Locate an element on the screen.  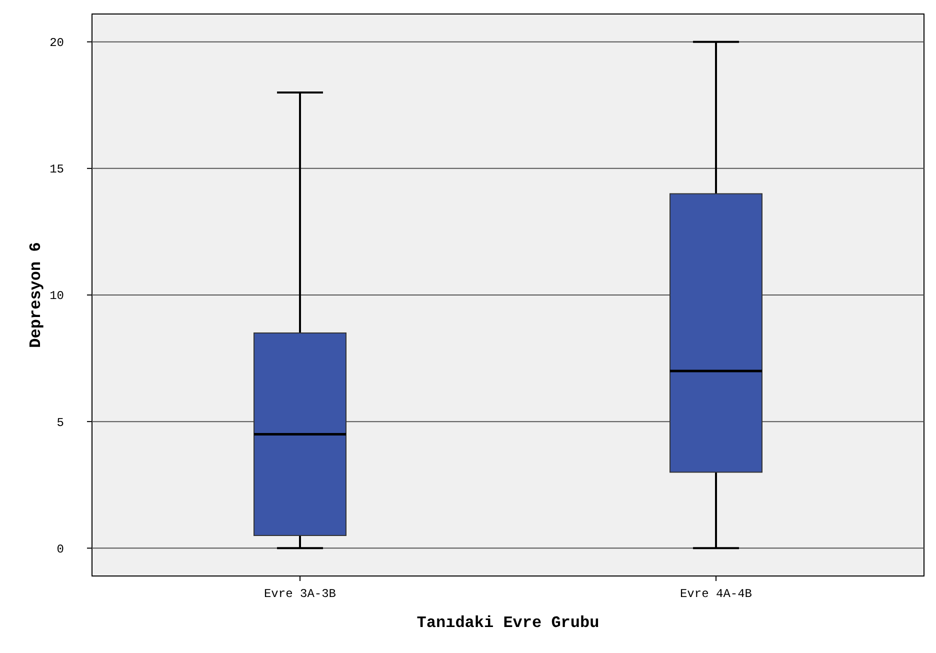
y-tick-label: 10 is located at coordinates (57, 296).